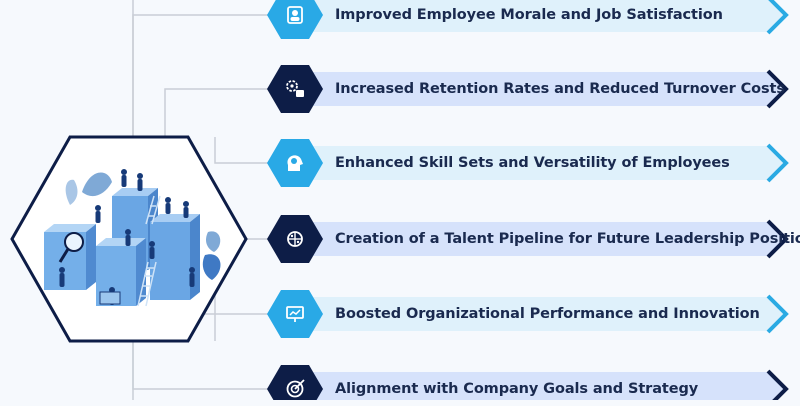 This screenshot has width=800, height=406. I want to click on head-lightbulb-icon, so click(295, 163).